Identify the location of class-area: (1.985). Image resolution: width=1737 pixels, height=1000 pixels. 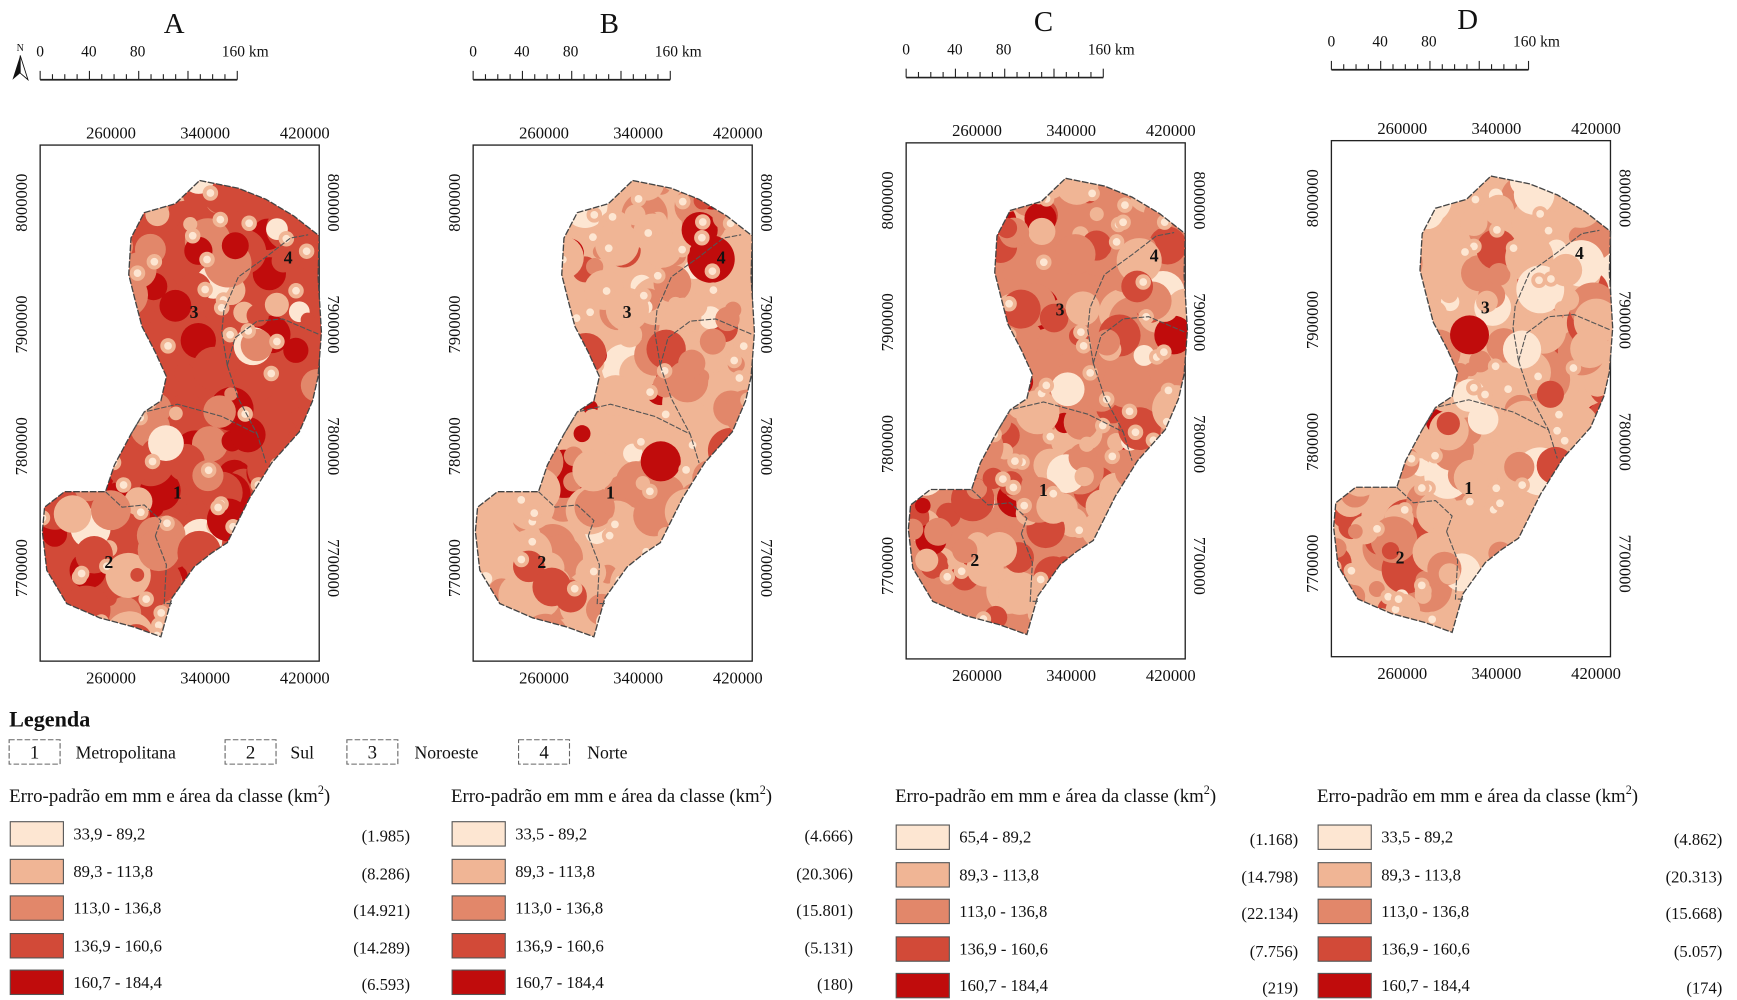
(386, 836).